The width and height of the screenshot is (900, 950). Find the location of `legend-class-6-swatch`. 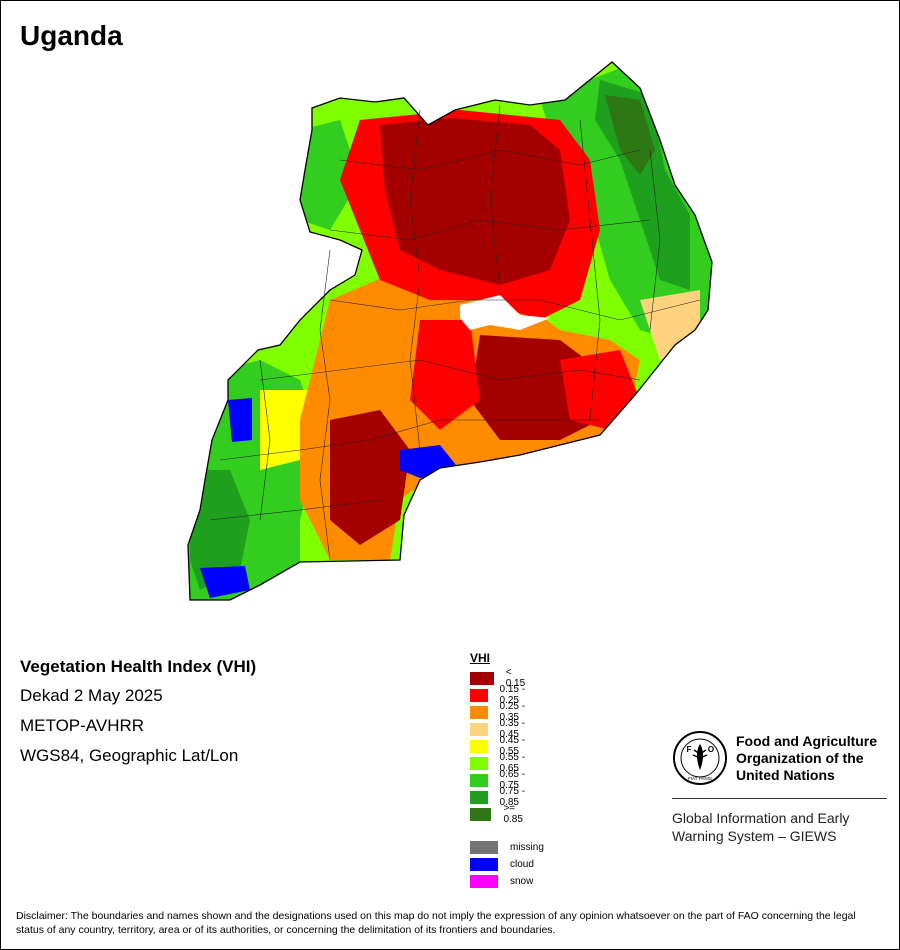

legend-class-6-swatch is located at coordinates (479, 780).